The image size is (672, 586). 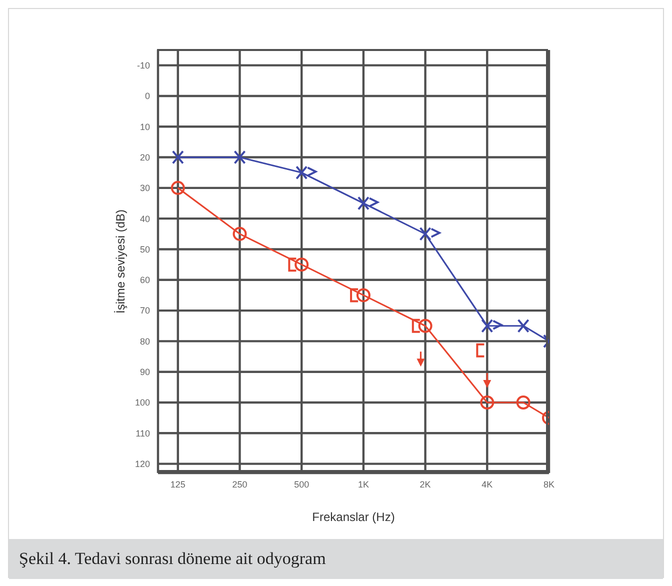 I want to click on x-tick-label: 500, so click(x=302, y=484).